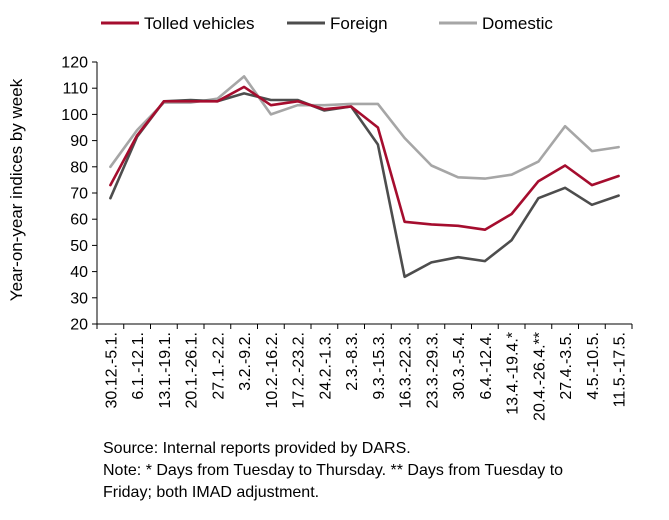 Image resolution: width=669 pixels, height=520 pixels. What do you see at coordinates (593, 366) in the screenshot?
I see `x-tick-label: 4.5.-10.5.` at bounding box center [593, 366].